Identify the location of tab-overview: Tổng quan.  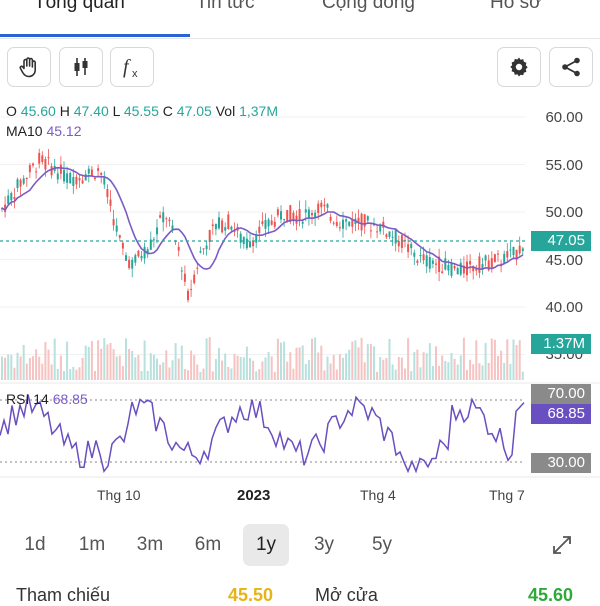
(79, 6).